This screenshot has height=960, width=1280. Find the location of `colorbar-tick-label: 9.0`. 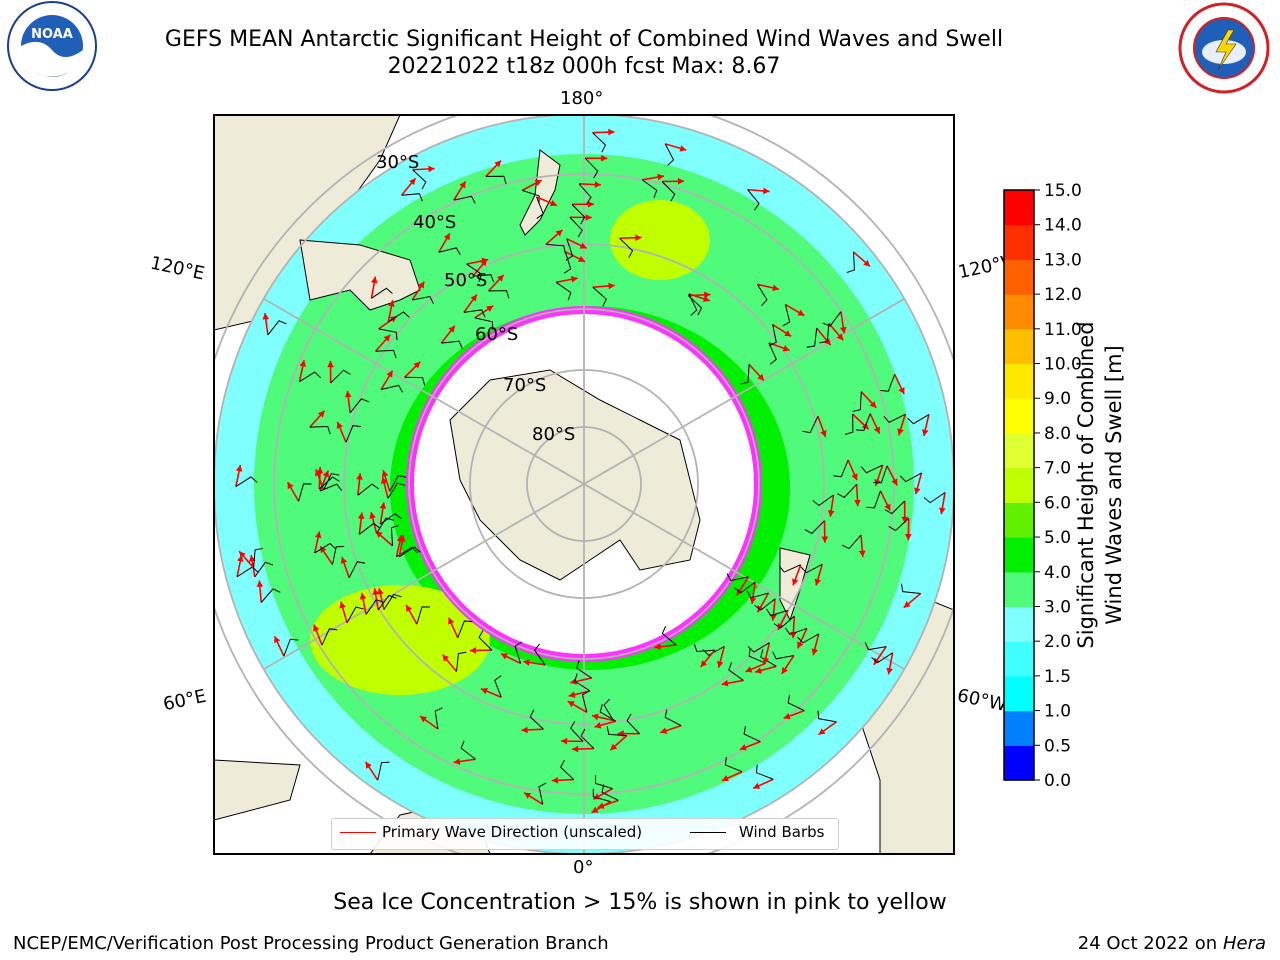

colorbar-tick-label: 9.0 is located at coordinates (1057, 399).